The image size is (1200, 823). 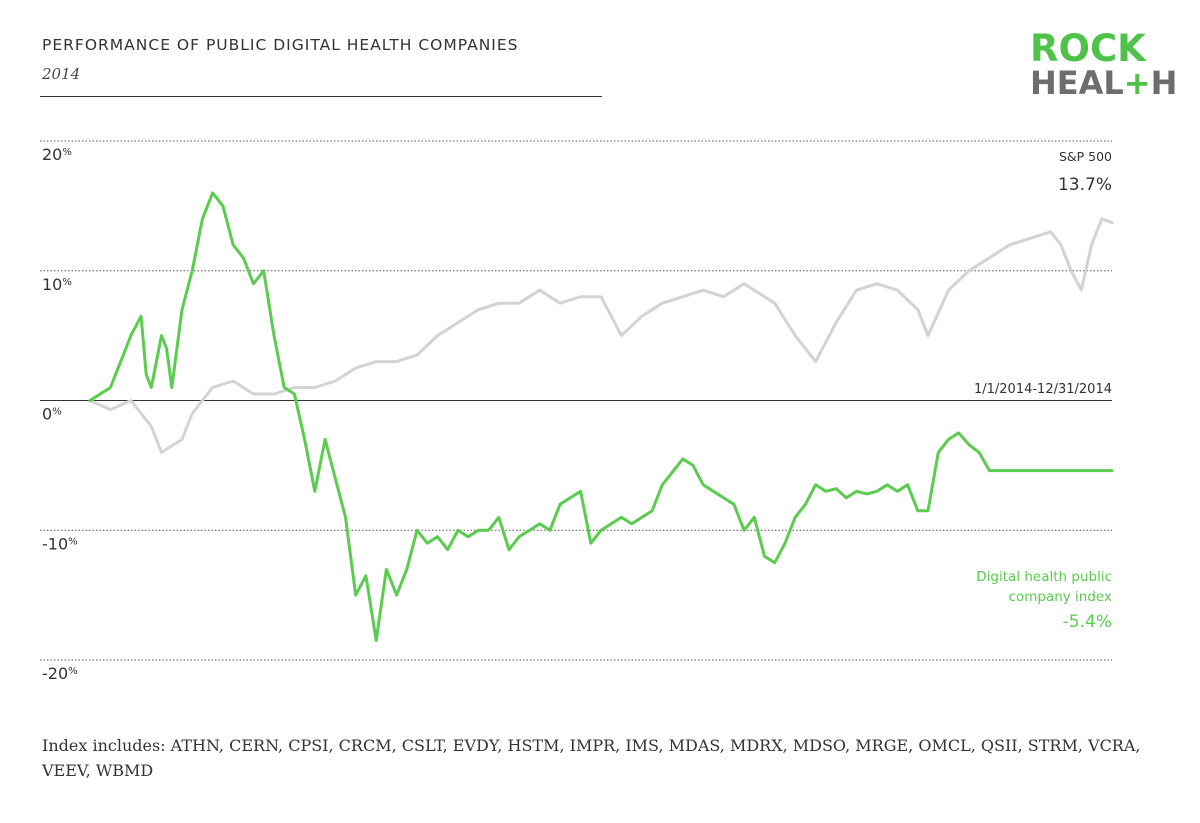 What do you see at coordinates (1060, 597) in the screenshot?
I see `digital-health-label-line2: company index` at bounding box center [1060, 597].